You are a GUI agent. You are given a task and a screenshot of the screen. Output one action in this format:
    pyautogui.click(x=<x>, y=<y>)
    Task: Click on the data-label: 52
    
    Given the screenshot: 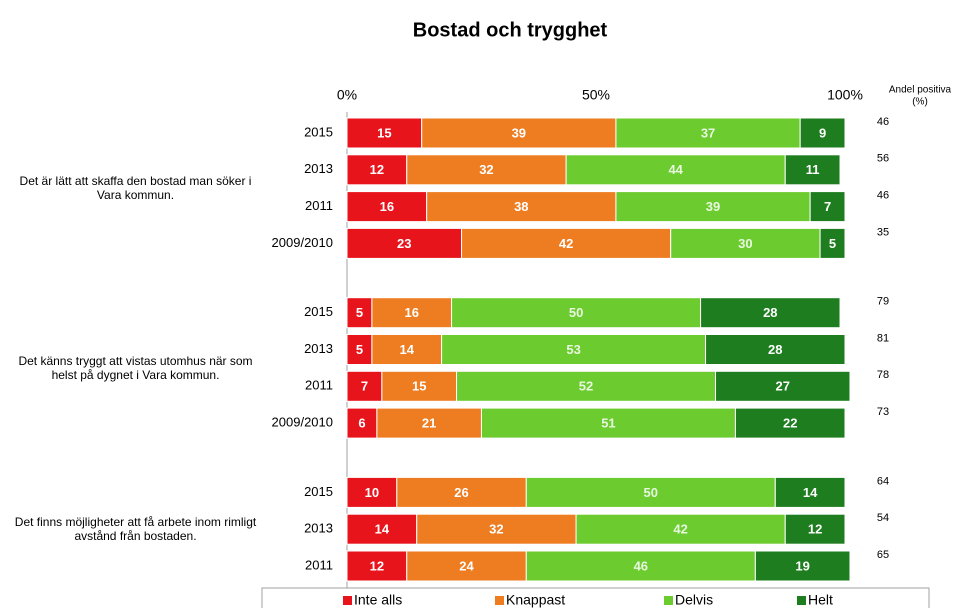 What is the action you would take?
    pyautogui.click(x=586, y=386)
    